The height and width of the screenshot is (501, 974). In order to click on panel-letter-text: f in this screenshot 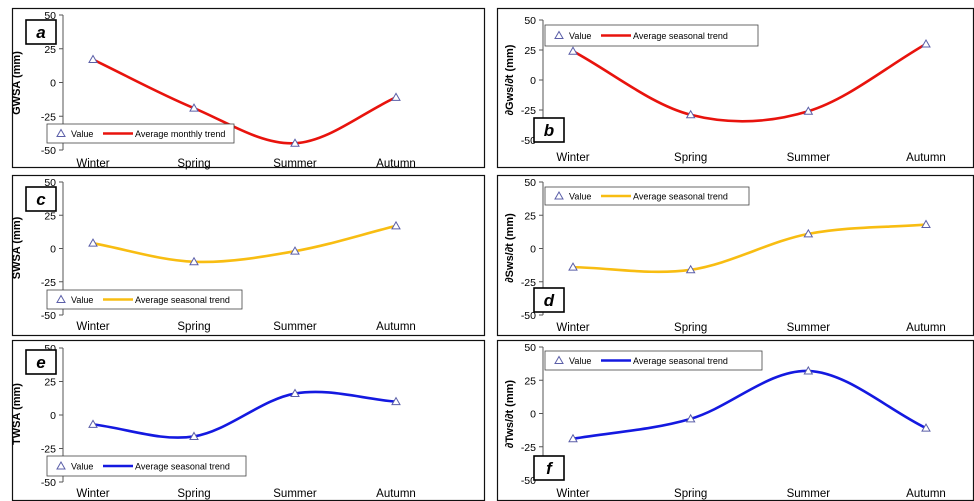, I will do `click(550, 468)`.